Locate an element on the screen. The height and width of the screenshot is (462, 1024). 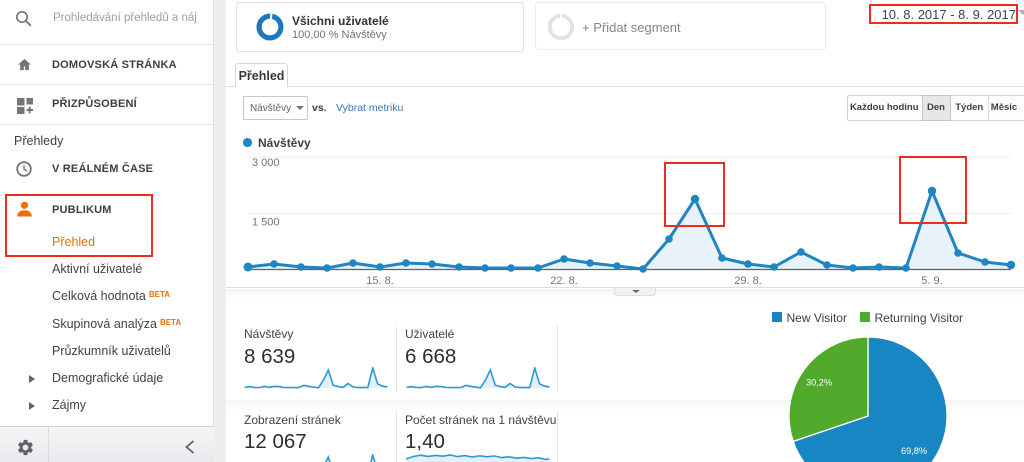
svg-text: 1 500 is located at coordinates (266, 223).